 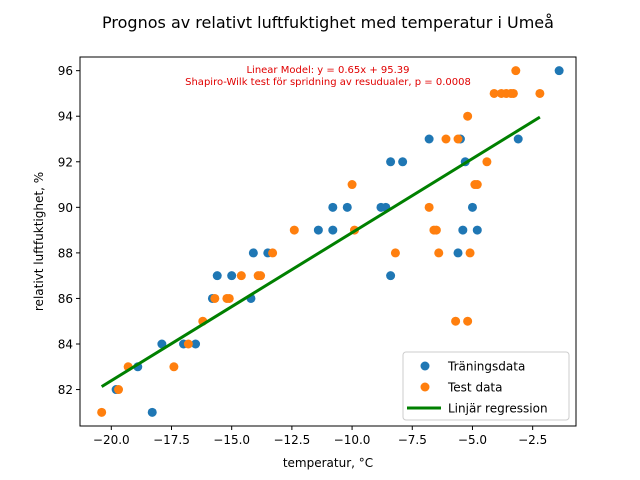 What do you see at coordinates (486, 367) in the screenshot?
I see `legend-label: Träningsdata` at bounding box center [486, 367].